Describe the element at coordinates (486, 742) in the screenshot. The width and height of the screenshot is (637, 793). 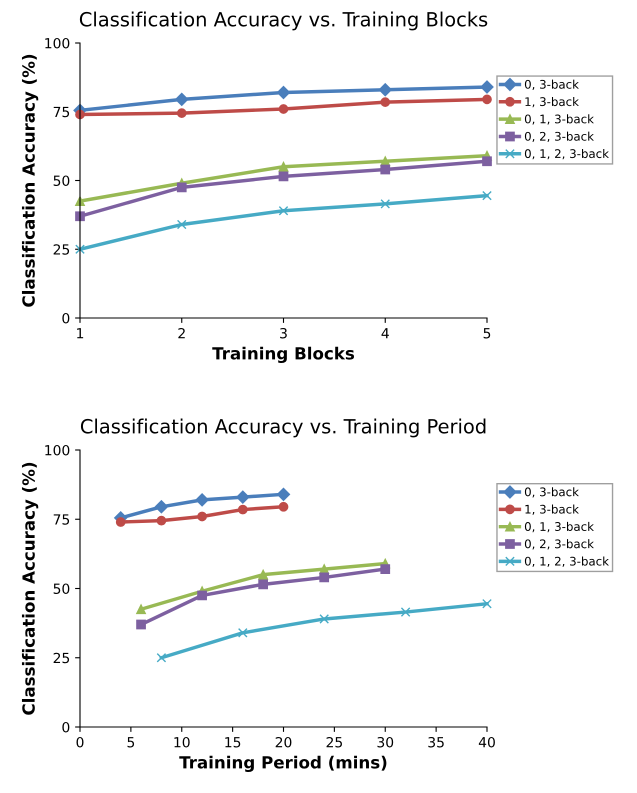
I see `x-tick-label: 40` at that location.